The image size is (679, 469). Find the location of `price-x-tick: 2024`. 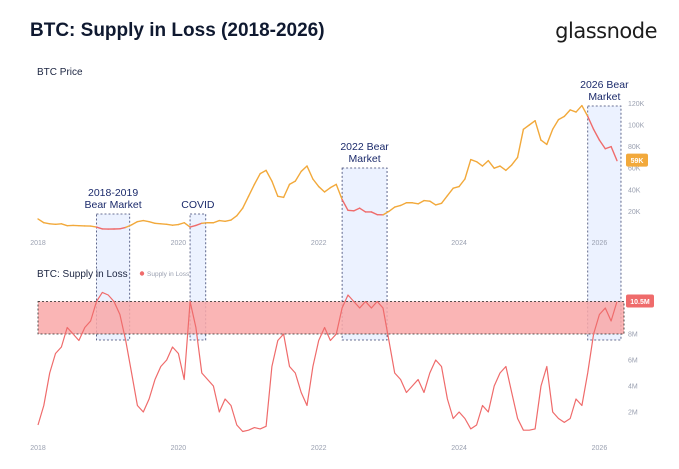

price-x-tick: 2024 is located at coordinates (459, 243).